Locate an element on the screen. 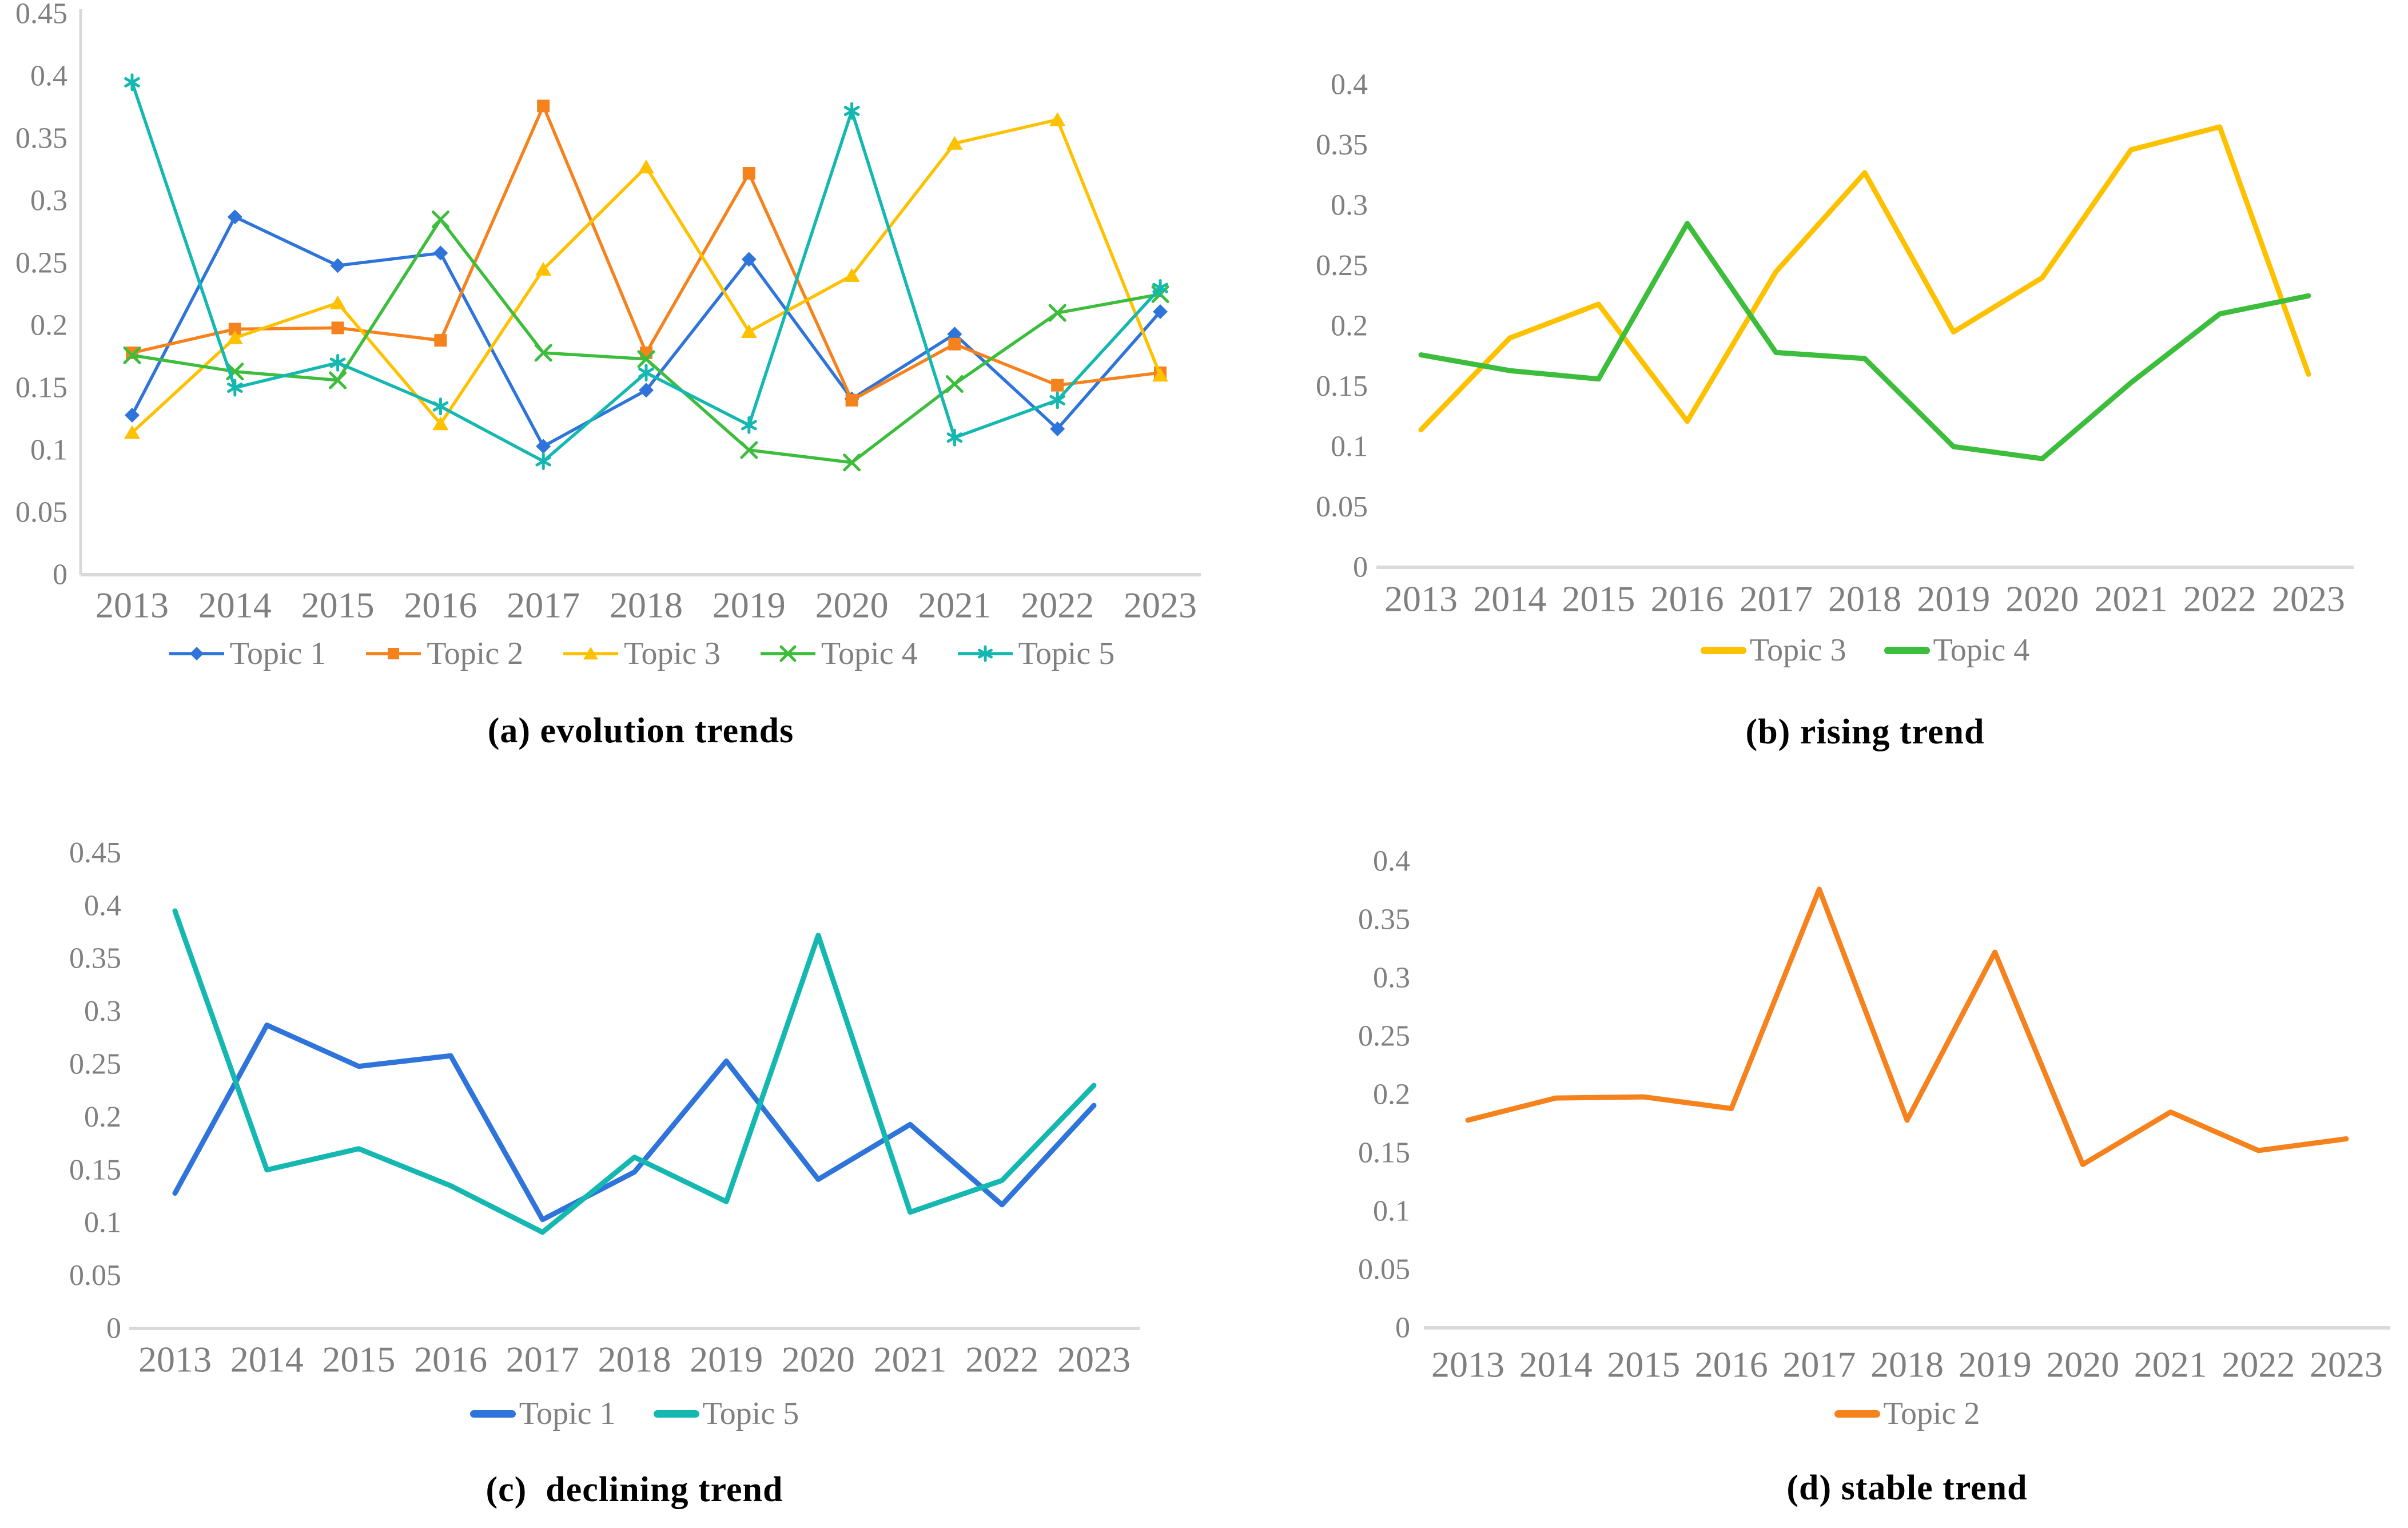 This screenshot has height=1528, width=2408. caption-declining-trend: (c) declining trend is located at coordinates (634, 1489).